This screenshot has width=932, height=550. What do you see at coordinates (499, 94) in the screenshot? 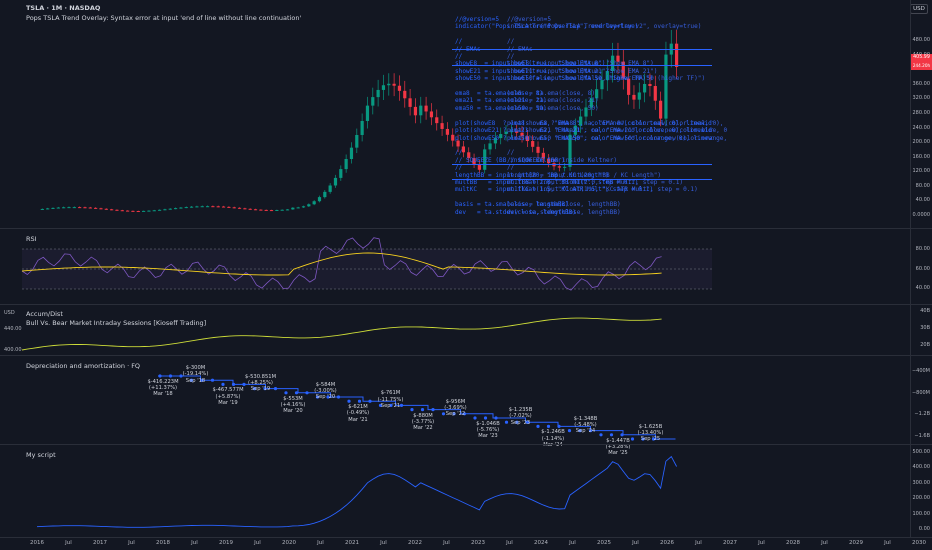
I see `code-line: ema8 = ta.ema(close, 8)` at bounding box center [499, 94].